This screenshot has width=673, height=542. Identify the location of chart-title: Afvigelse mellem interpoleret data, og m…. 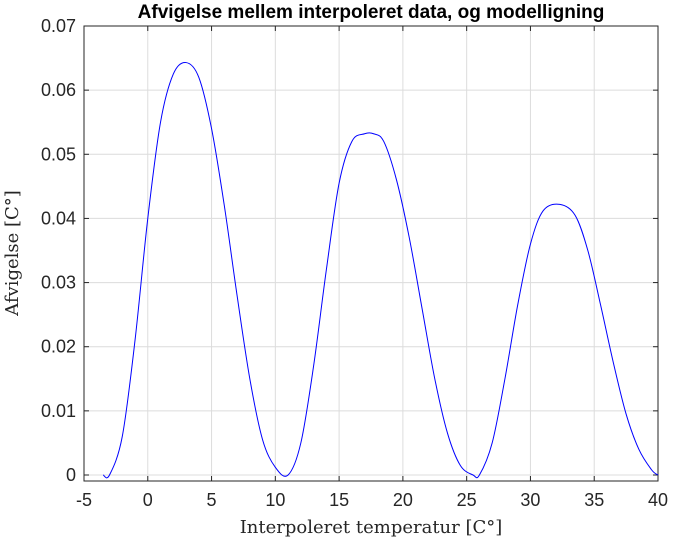
(371, 12).